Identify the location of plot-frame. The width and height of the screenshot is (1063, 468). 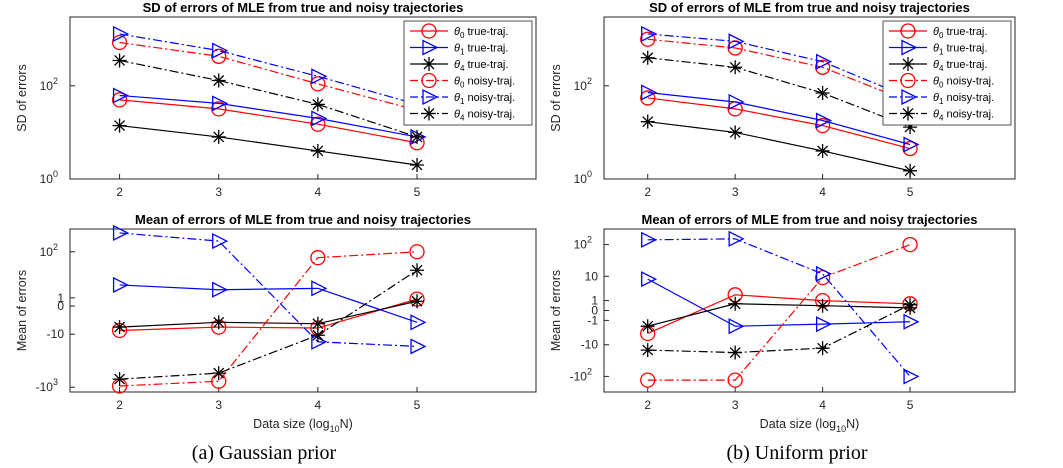
(809, 310).